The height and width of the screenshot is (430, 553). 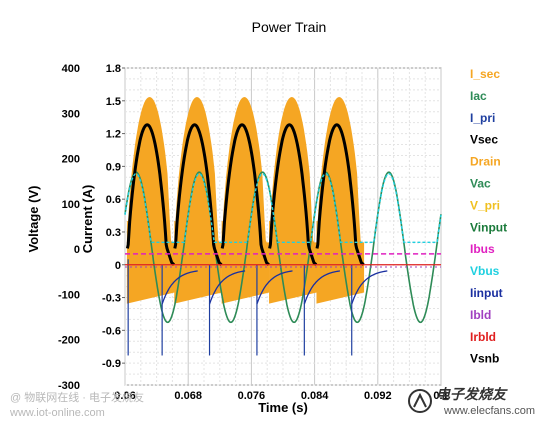 What do you see at coordinates (315, 396) in the screenshot?
I see `time-tick-label: 0.084` at bounding box center [315, 396].